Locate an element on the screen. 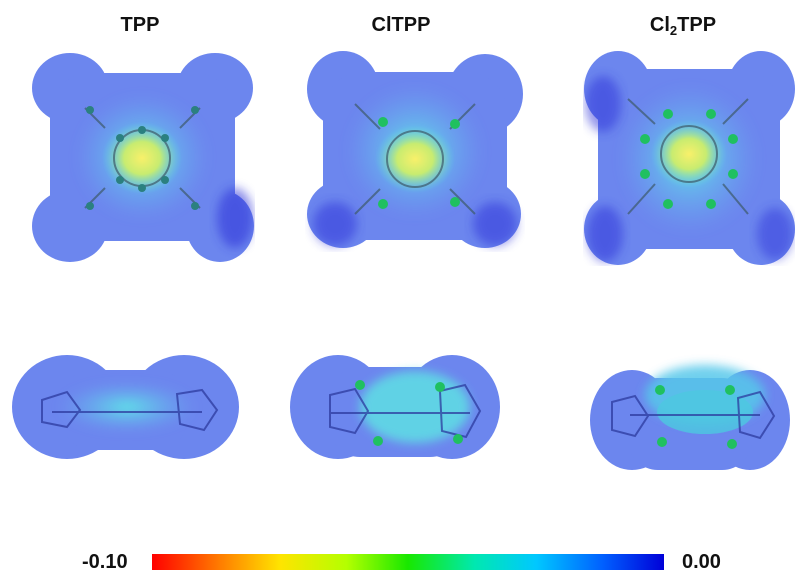 The height and width of the screenshot is (574, 795). cl2tpp-side-view is located at coordinates (690, 416).